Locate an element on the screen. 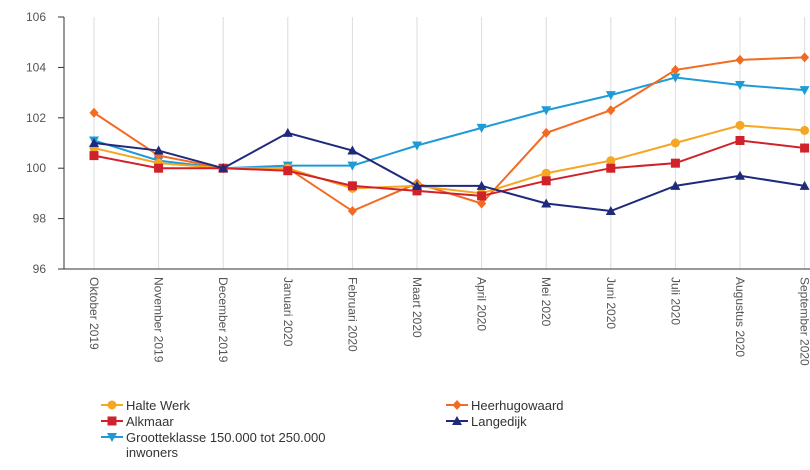 Image resolution: width=810 pixels, height=470 pixels. x-tick-label: Augustus 2020 is located at coordinates (740, 317).